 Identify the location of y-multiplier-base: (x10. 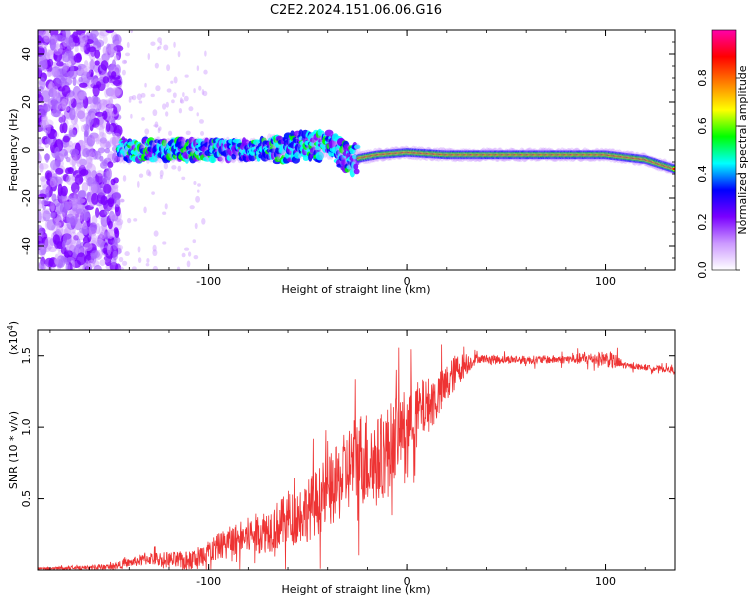
(13, 342).